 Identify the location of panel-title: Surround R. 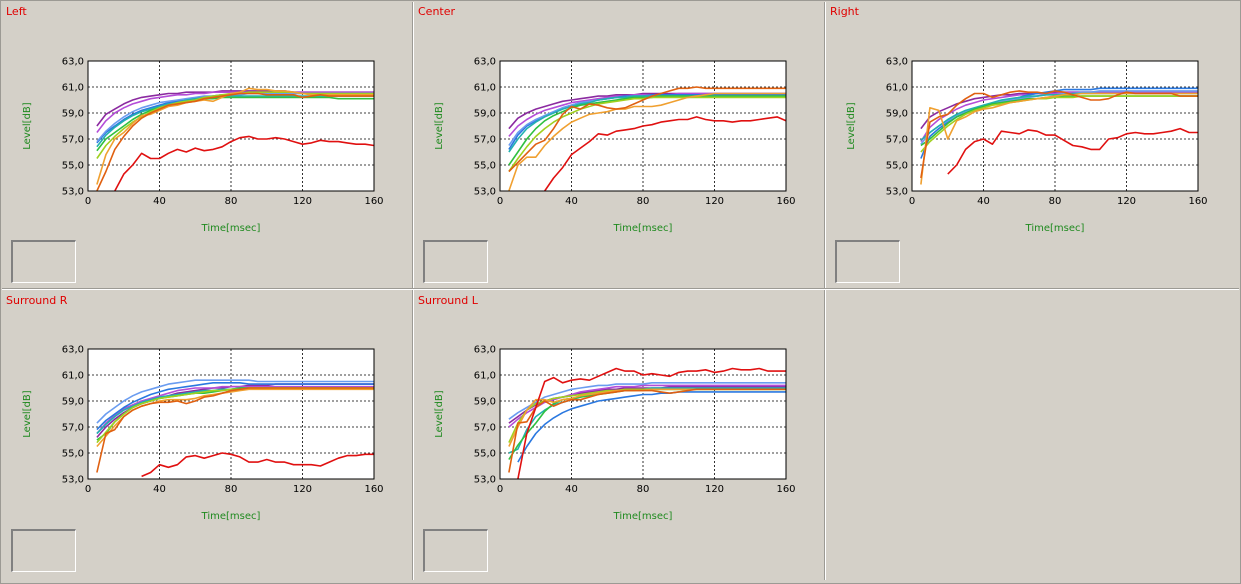
(37, 300).